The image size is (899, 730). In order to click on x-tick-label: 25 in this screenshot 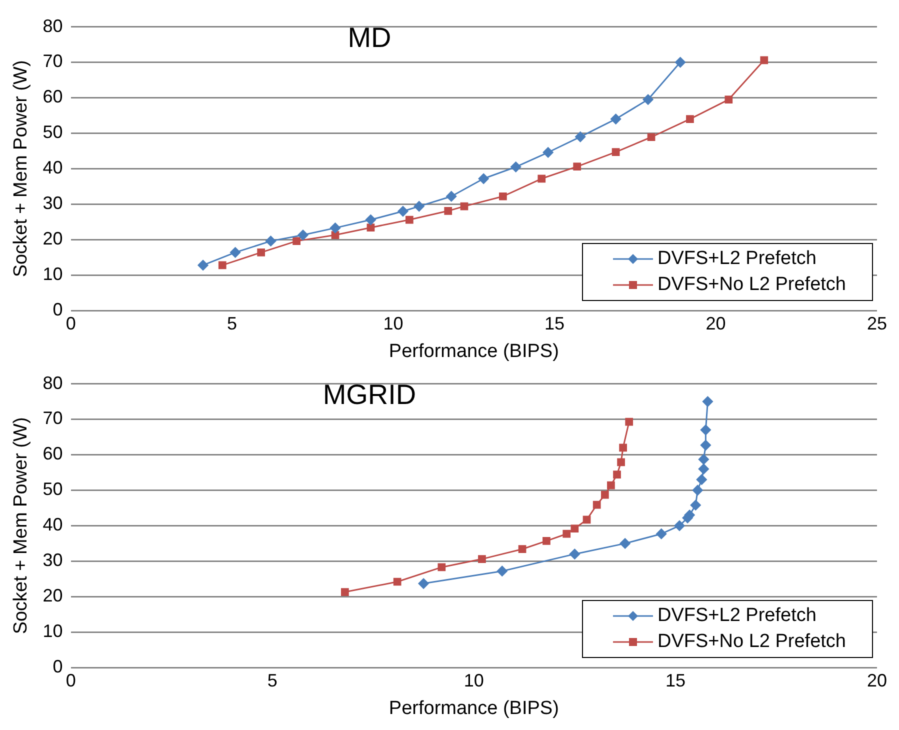, I will do `click(877, 323)`.